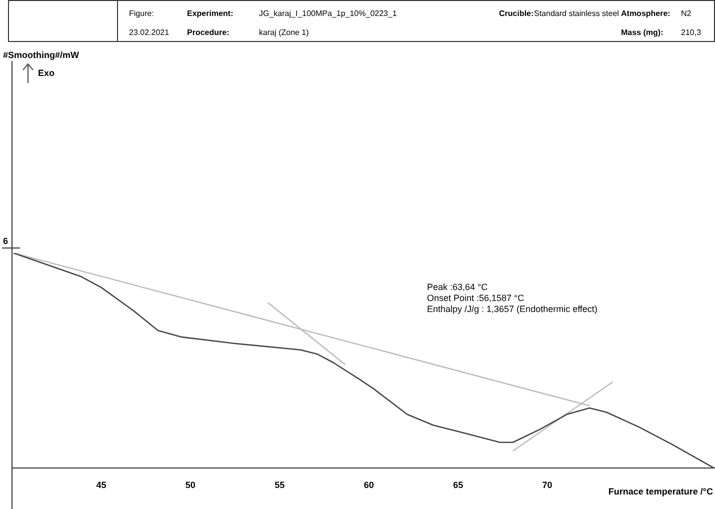  Describe the element at coordinates (208, 32) in the screenshot. I see `text: Procedure:` at that location.